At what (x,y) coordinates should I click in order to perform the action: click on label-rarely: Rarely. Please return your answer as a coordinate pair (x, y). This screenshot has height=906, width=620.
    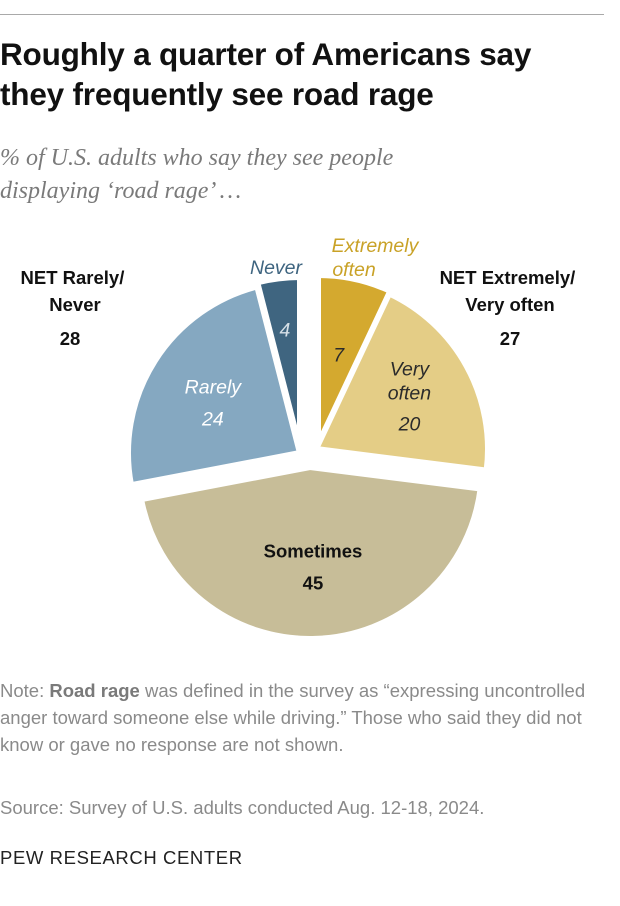
    Looking at the image, I should click on (214, 388).